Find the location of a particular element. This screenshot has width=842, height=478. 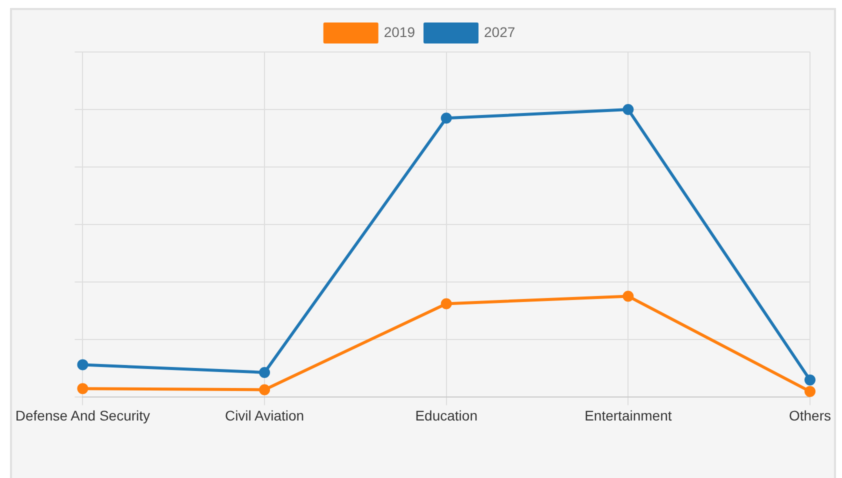

x-tick-label: Civil Aviation is located at coordinates (264, 415).